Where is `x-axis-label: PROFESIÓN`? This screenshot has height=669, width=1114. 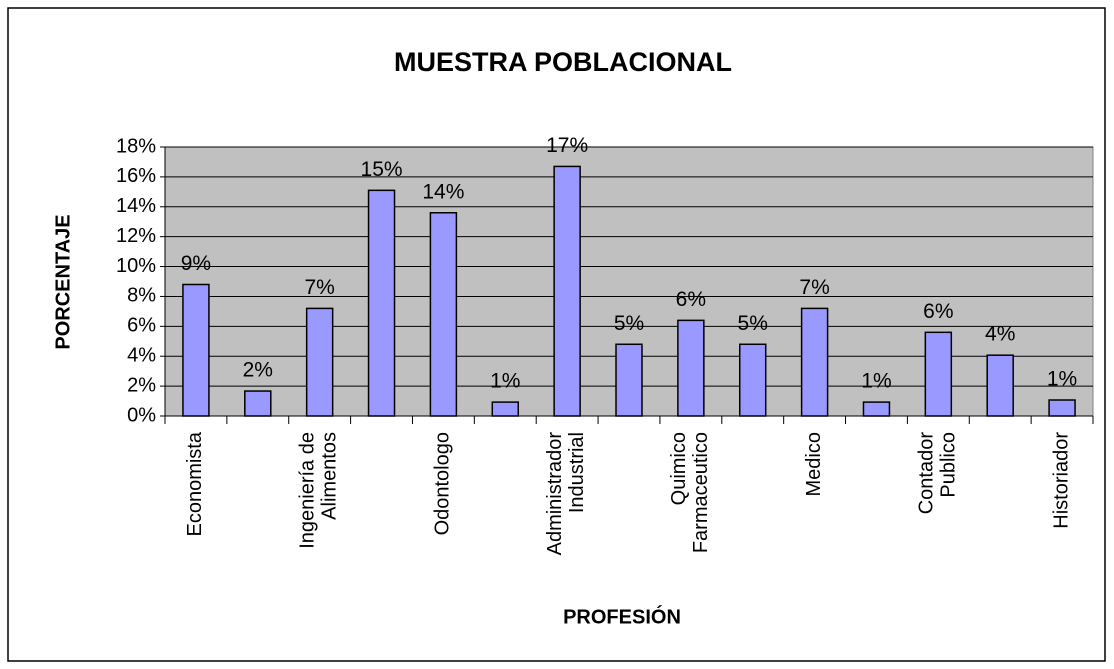 x-axis-label: PROFESIÓN is located at coordinates (622, 616).